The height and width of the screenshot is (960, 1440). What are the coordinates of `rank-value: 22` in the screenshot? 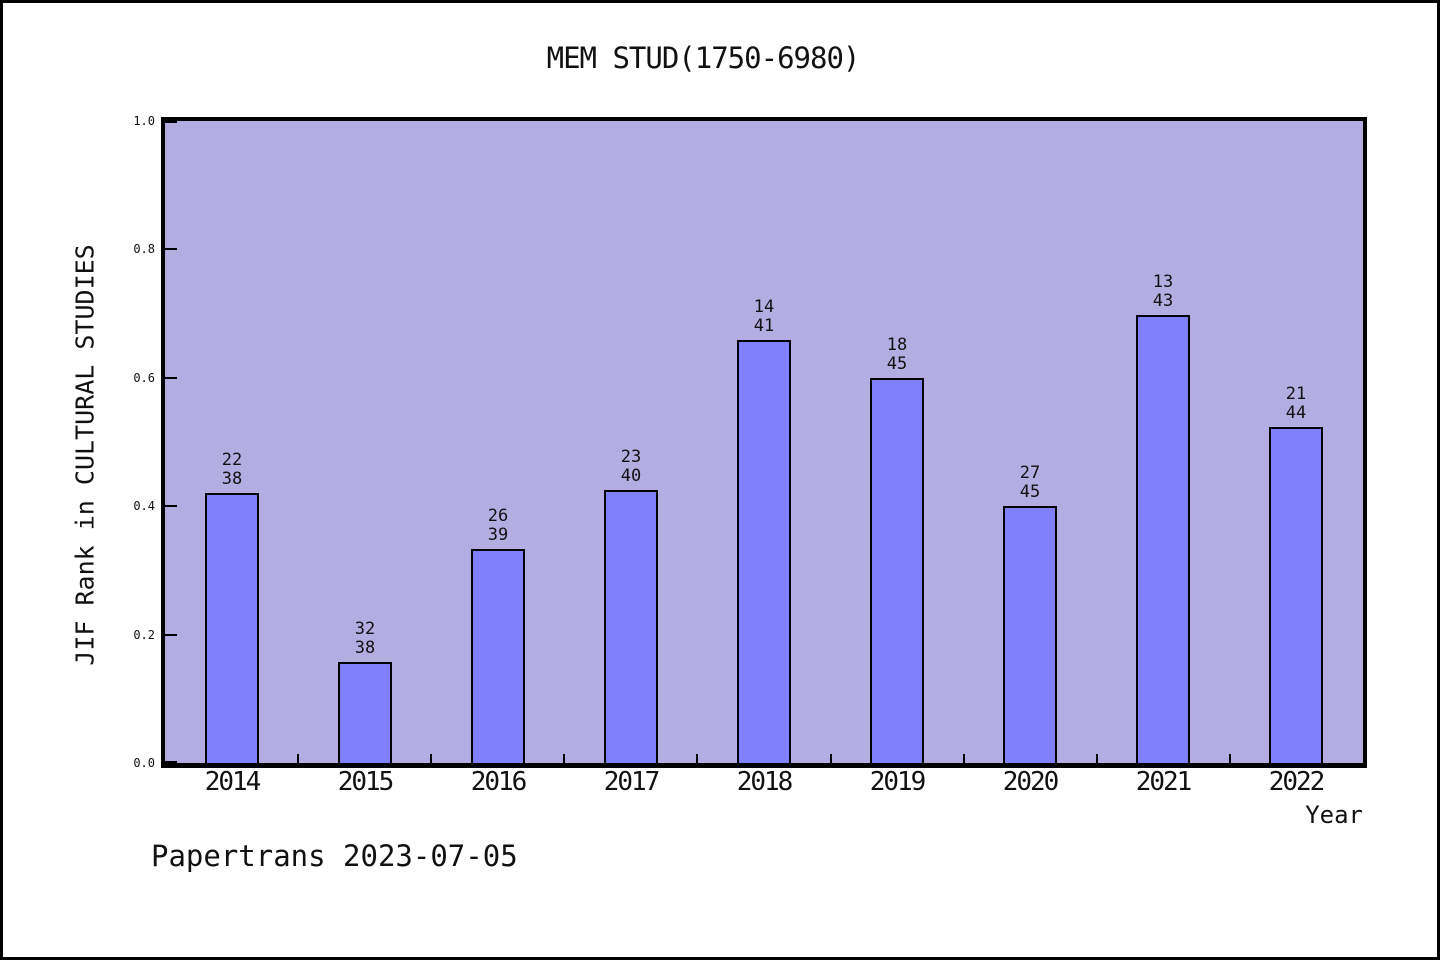 It's located at (232, 460).